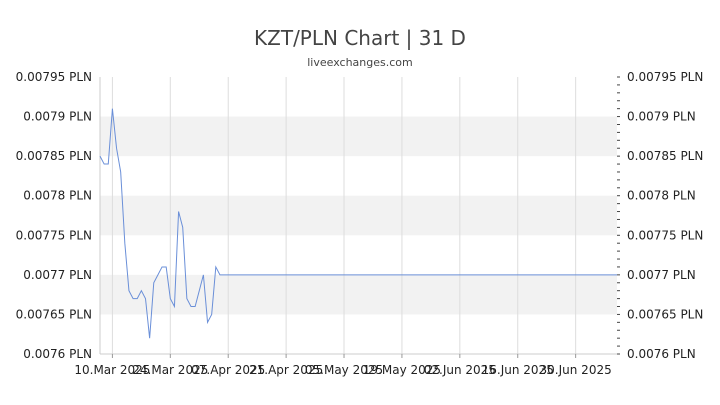  Describe the element at coordinates (344, 370) in the screenshot. I see `x-tick-label: 05.May 2025` at that location.